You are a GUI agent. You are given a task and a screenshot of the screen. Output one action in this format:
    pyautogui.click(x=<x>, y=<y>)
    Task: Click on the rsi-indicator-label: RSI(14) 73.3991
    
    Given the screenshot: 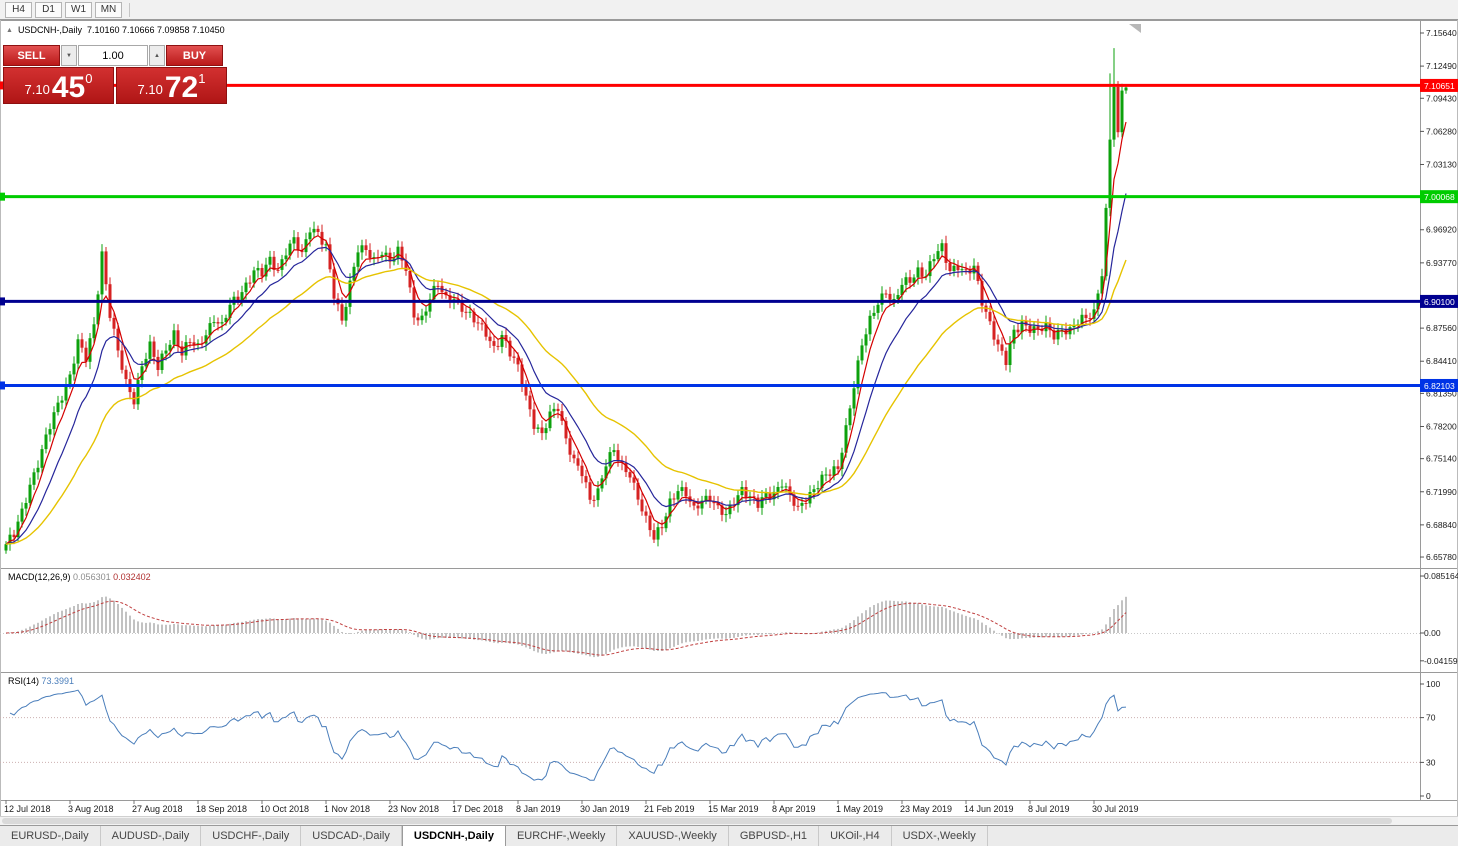 What is the action you would take?
    pyautogui.click(x=41, y=681)
    